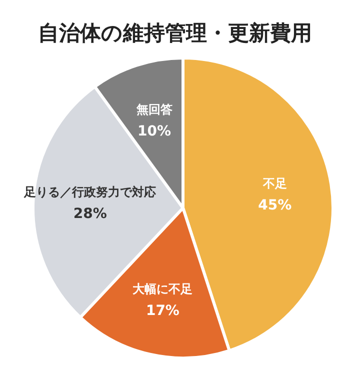  Describe the element at coordinates (155, 132) in the screenshot. I see `data-label: 10%` at that location.